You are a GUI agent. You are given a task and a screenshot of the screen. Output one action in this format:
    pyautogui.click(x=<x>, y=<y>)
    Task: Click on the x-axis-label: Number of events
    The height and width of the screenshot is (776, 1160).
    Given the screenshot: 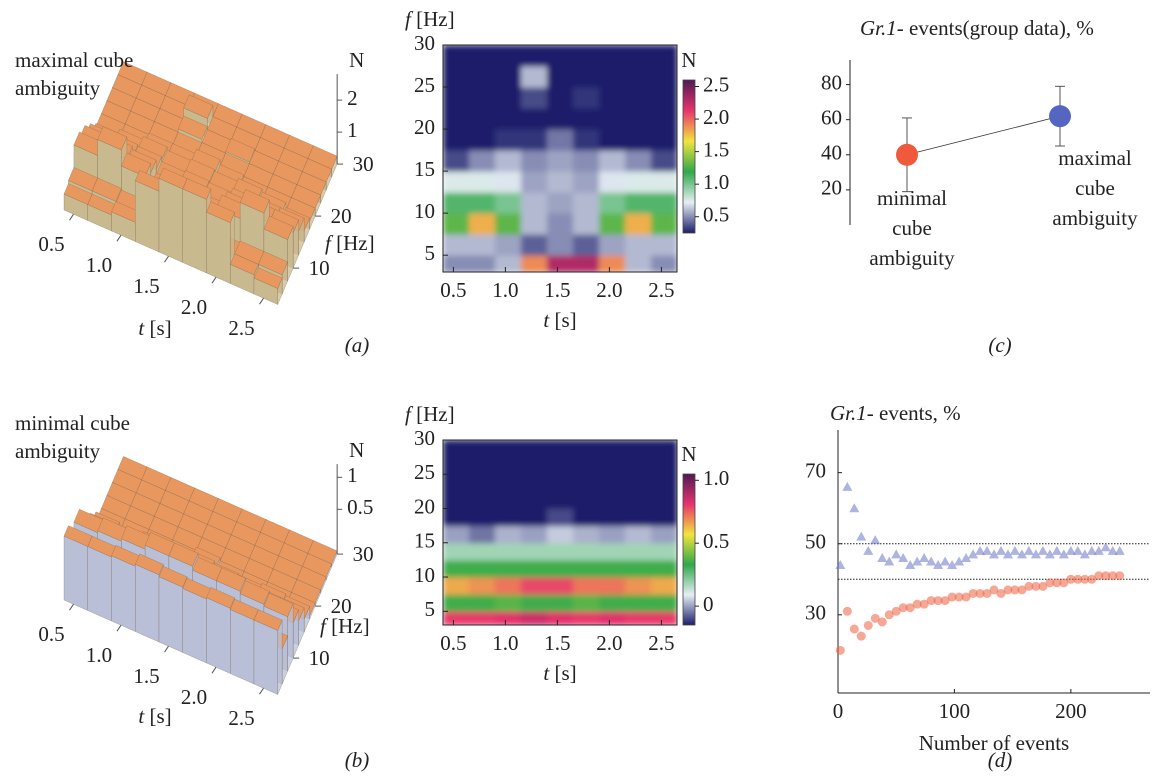 What is the action you would take?
    pyautogui.click(x=994, y=743)
    